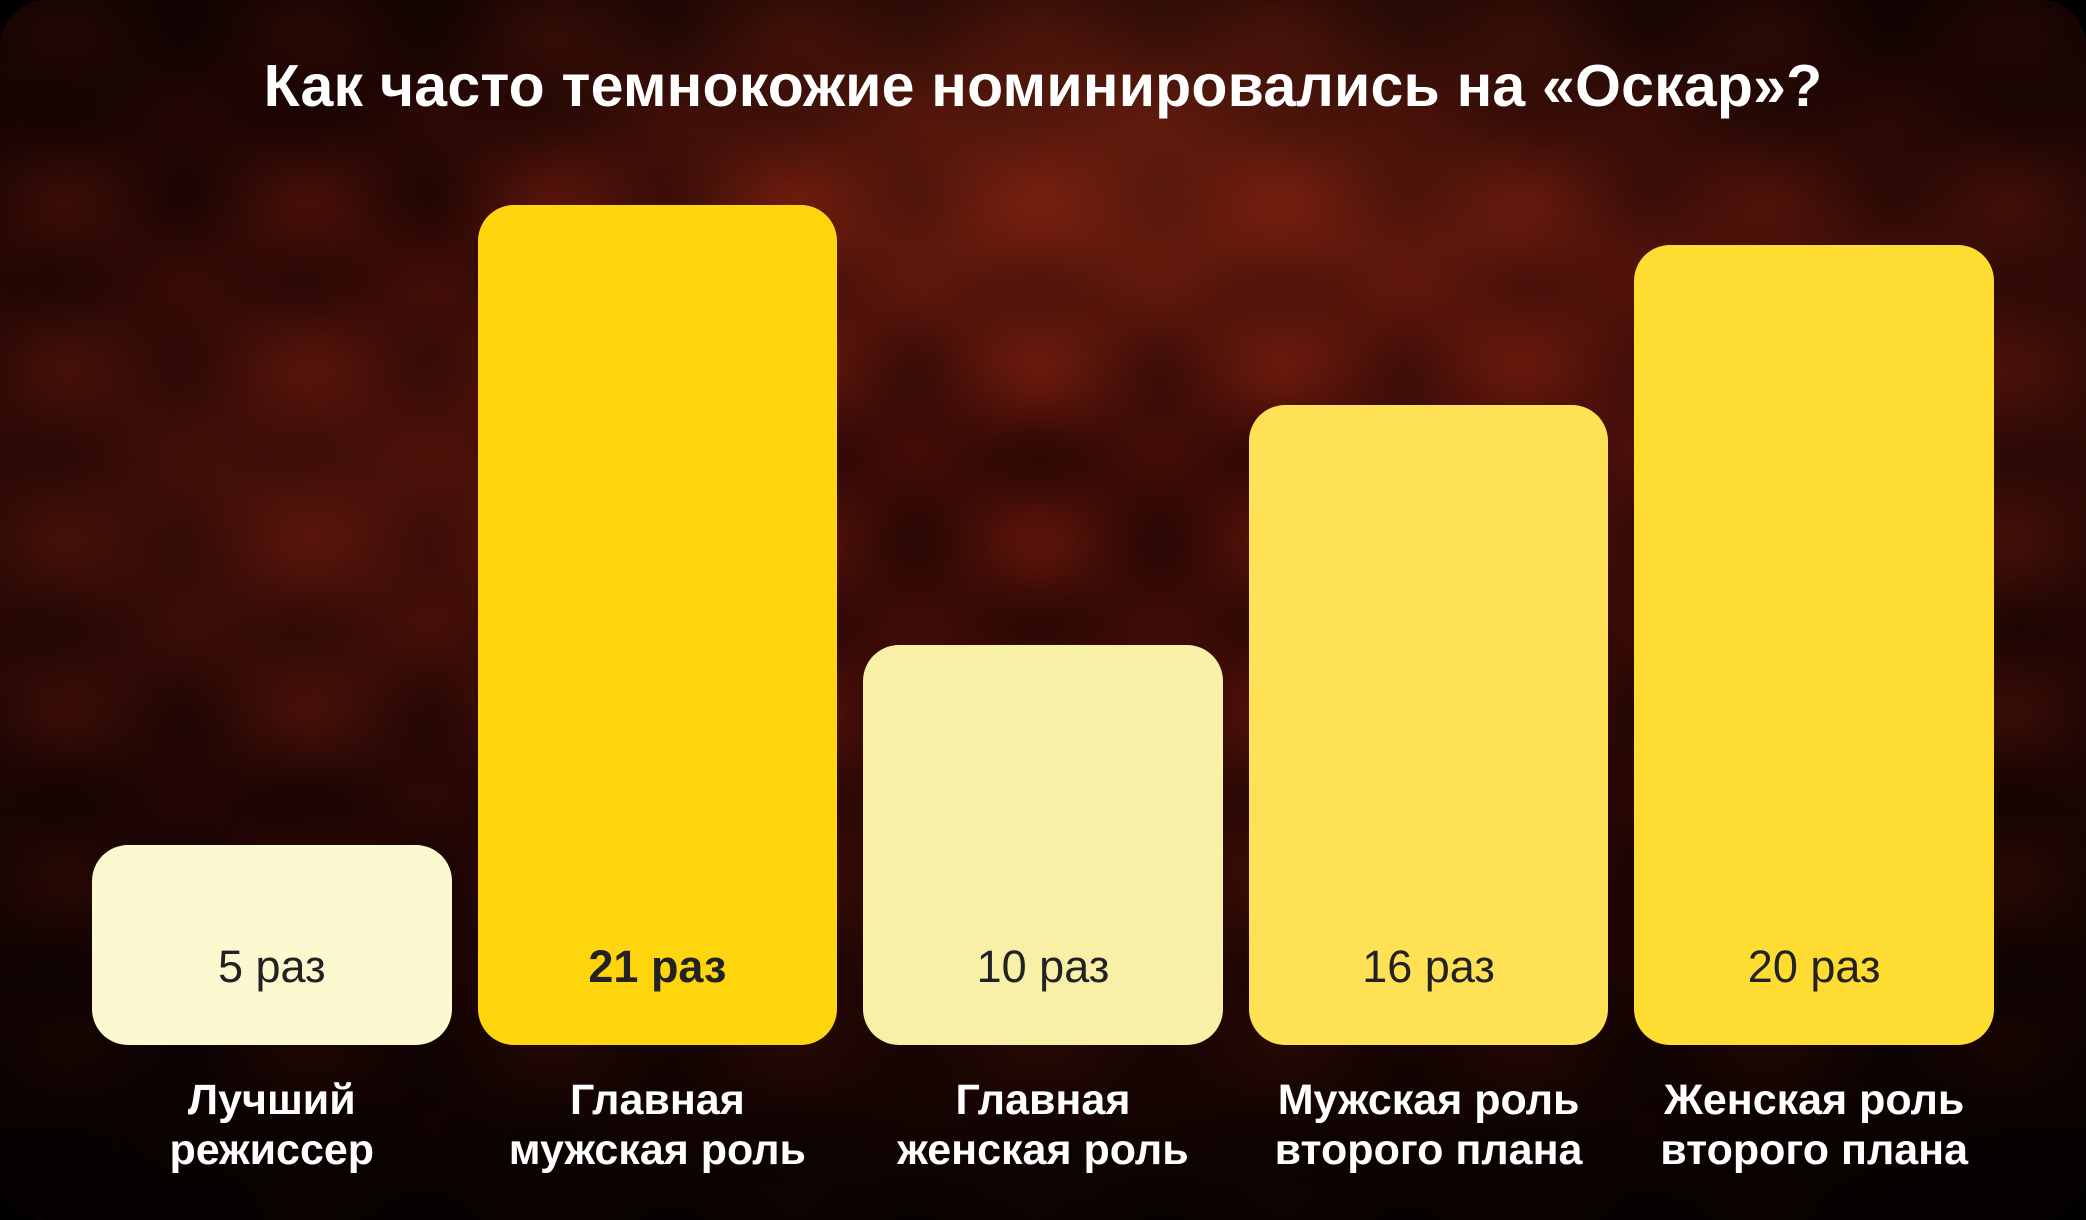  I want to click on bar-label-line: женская роль, so click(1043, 1150).